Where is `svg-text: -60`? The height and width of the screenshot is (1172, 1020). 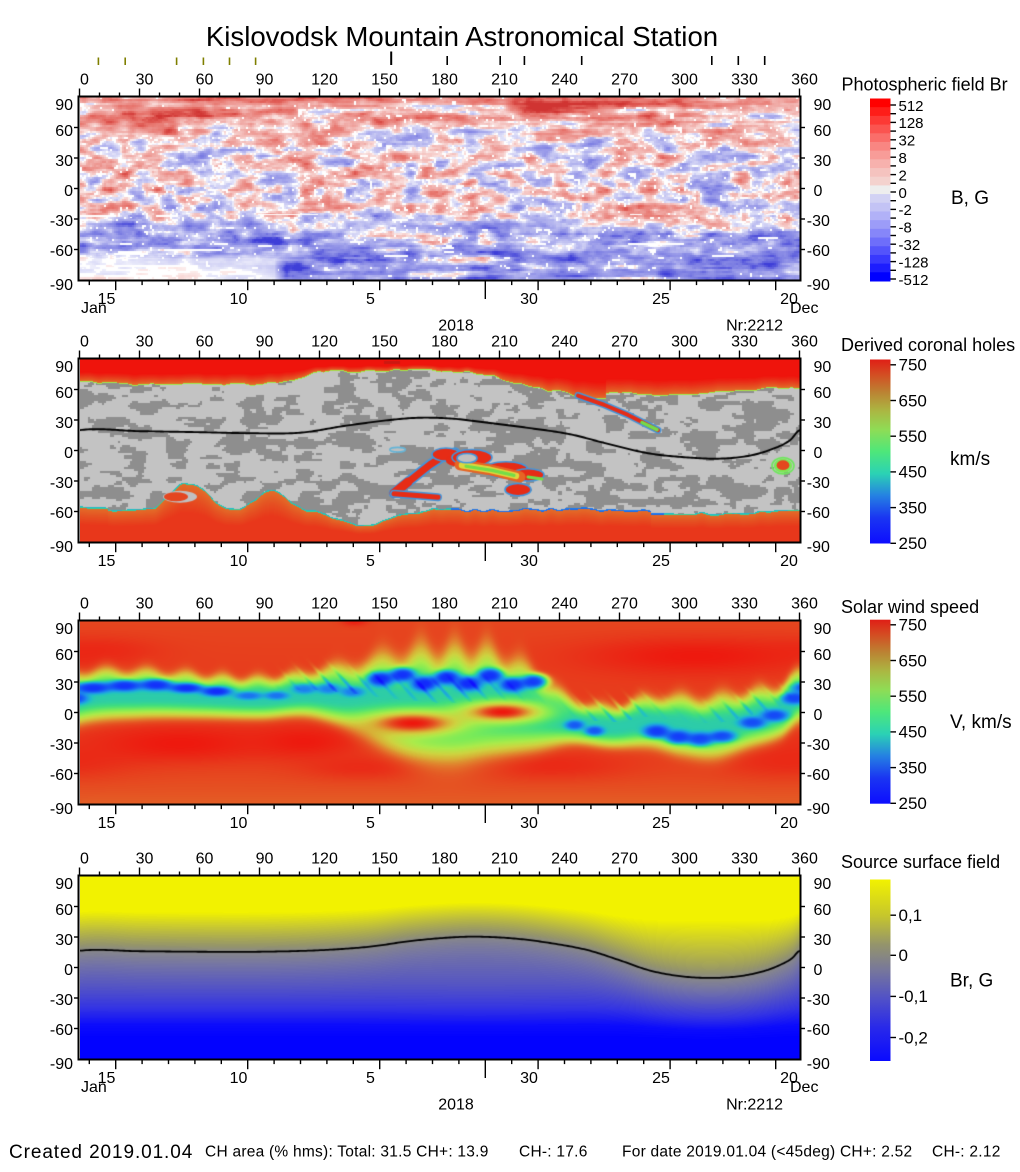 svg-text: -60 is located at coordinates (818, 251).